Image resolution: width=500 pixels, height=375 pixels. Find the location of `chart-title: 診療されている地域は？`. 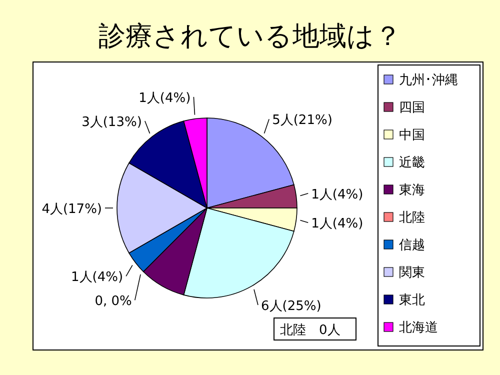

chart-title: 診療されている地域は？ is located at coordinates (250, 36).